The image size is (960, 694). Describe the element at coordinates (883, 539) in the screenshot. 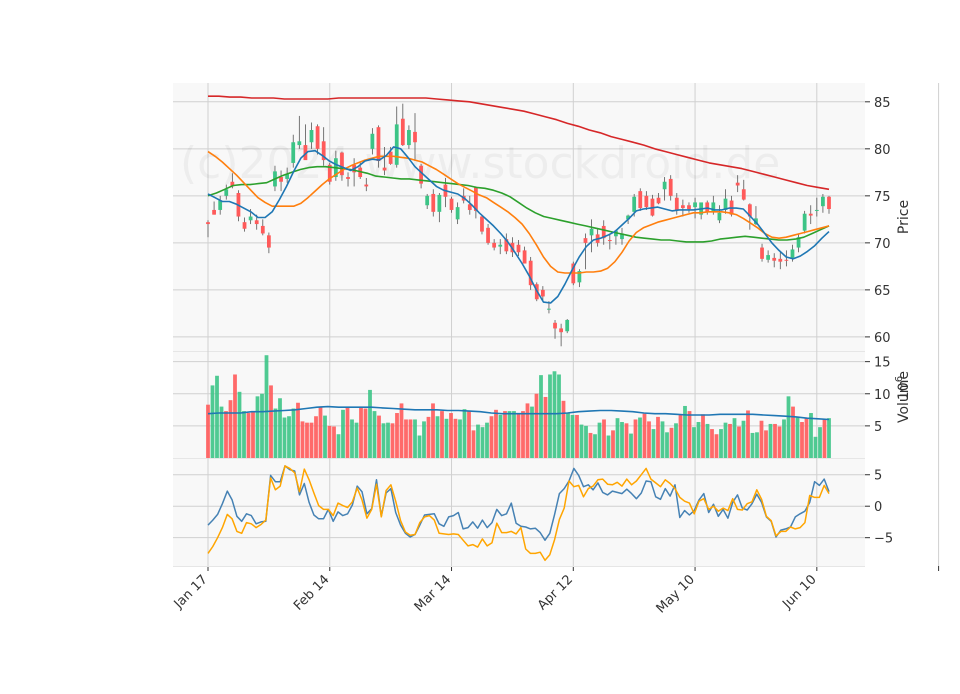

I see `oscillator-tick-label: −5` at that location.